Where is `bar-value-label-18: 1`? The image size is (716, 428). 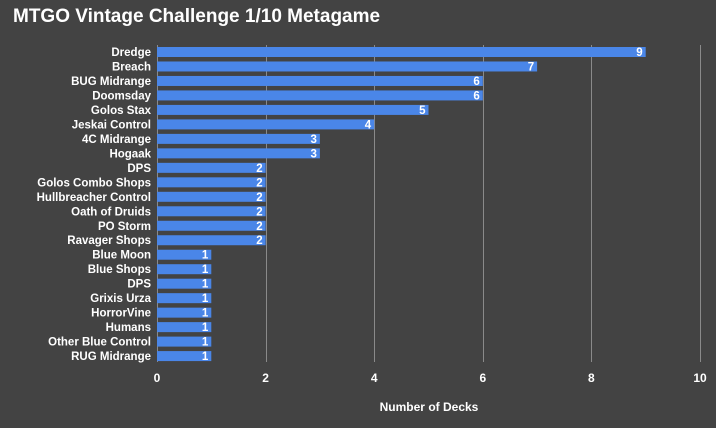 bar-value-label-18: 1 is located at coordinates (205, 314).